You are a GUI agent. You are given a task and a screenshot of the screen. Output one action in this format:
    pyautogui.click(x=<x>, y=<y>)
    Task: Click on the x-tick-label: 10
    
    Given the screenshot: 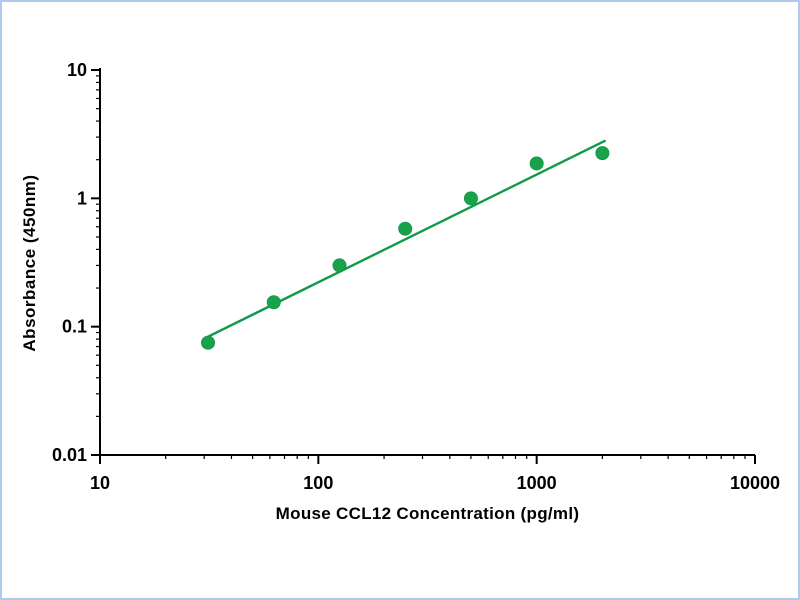 What is the action you would take?
    pyautogui.click(x=100, y=483)
    